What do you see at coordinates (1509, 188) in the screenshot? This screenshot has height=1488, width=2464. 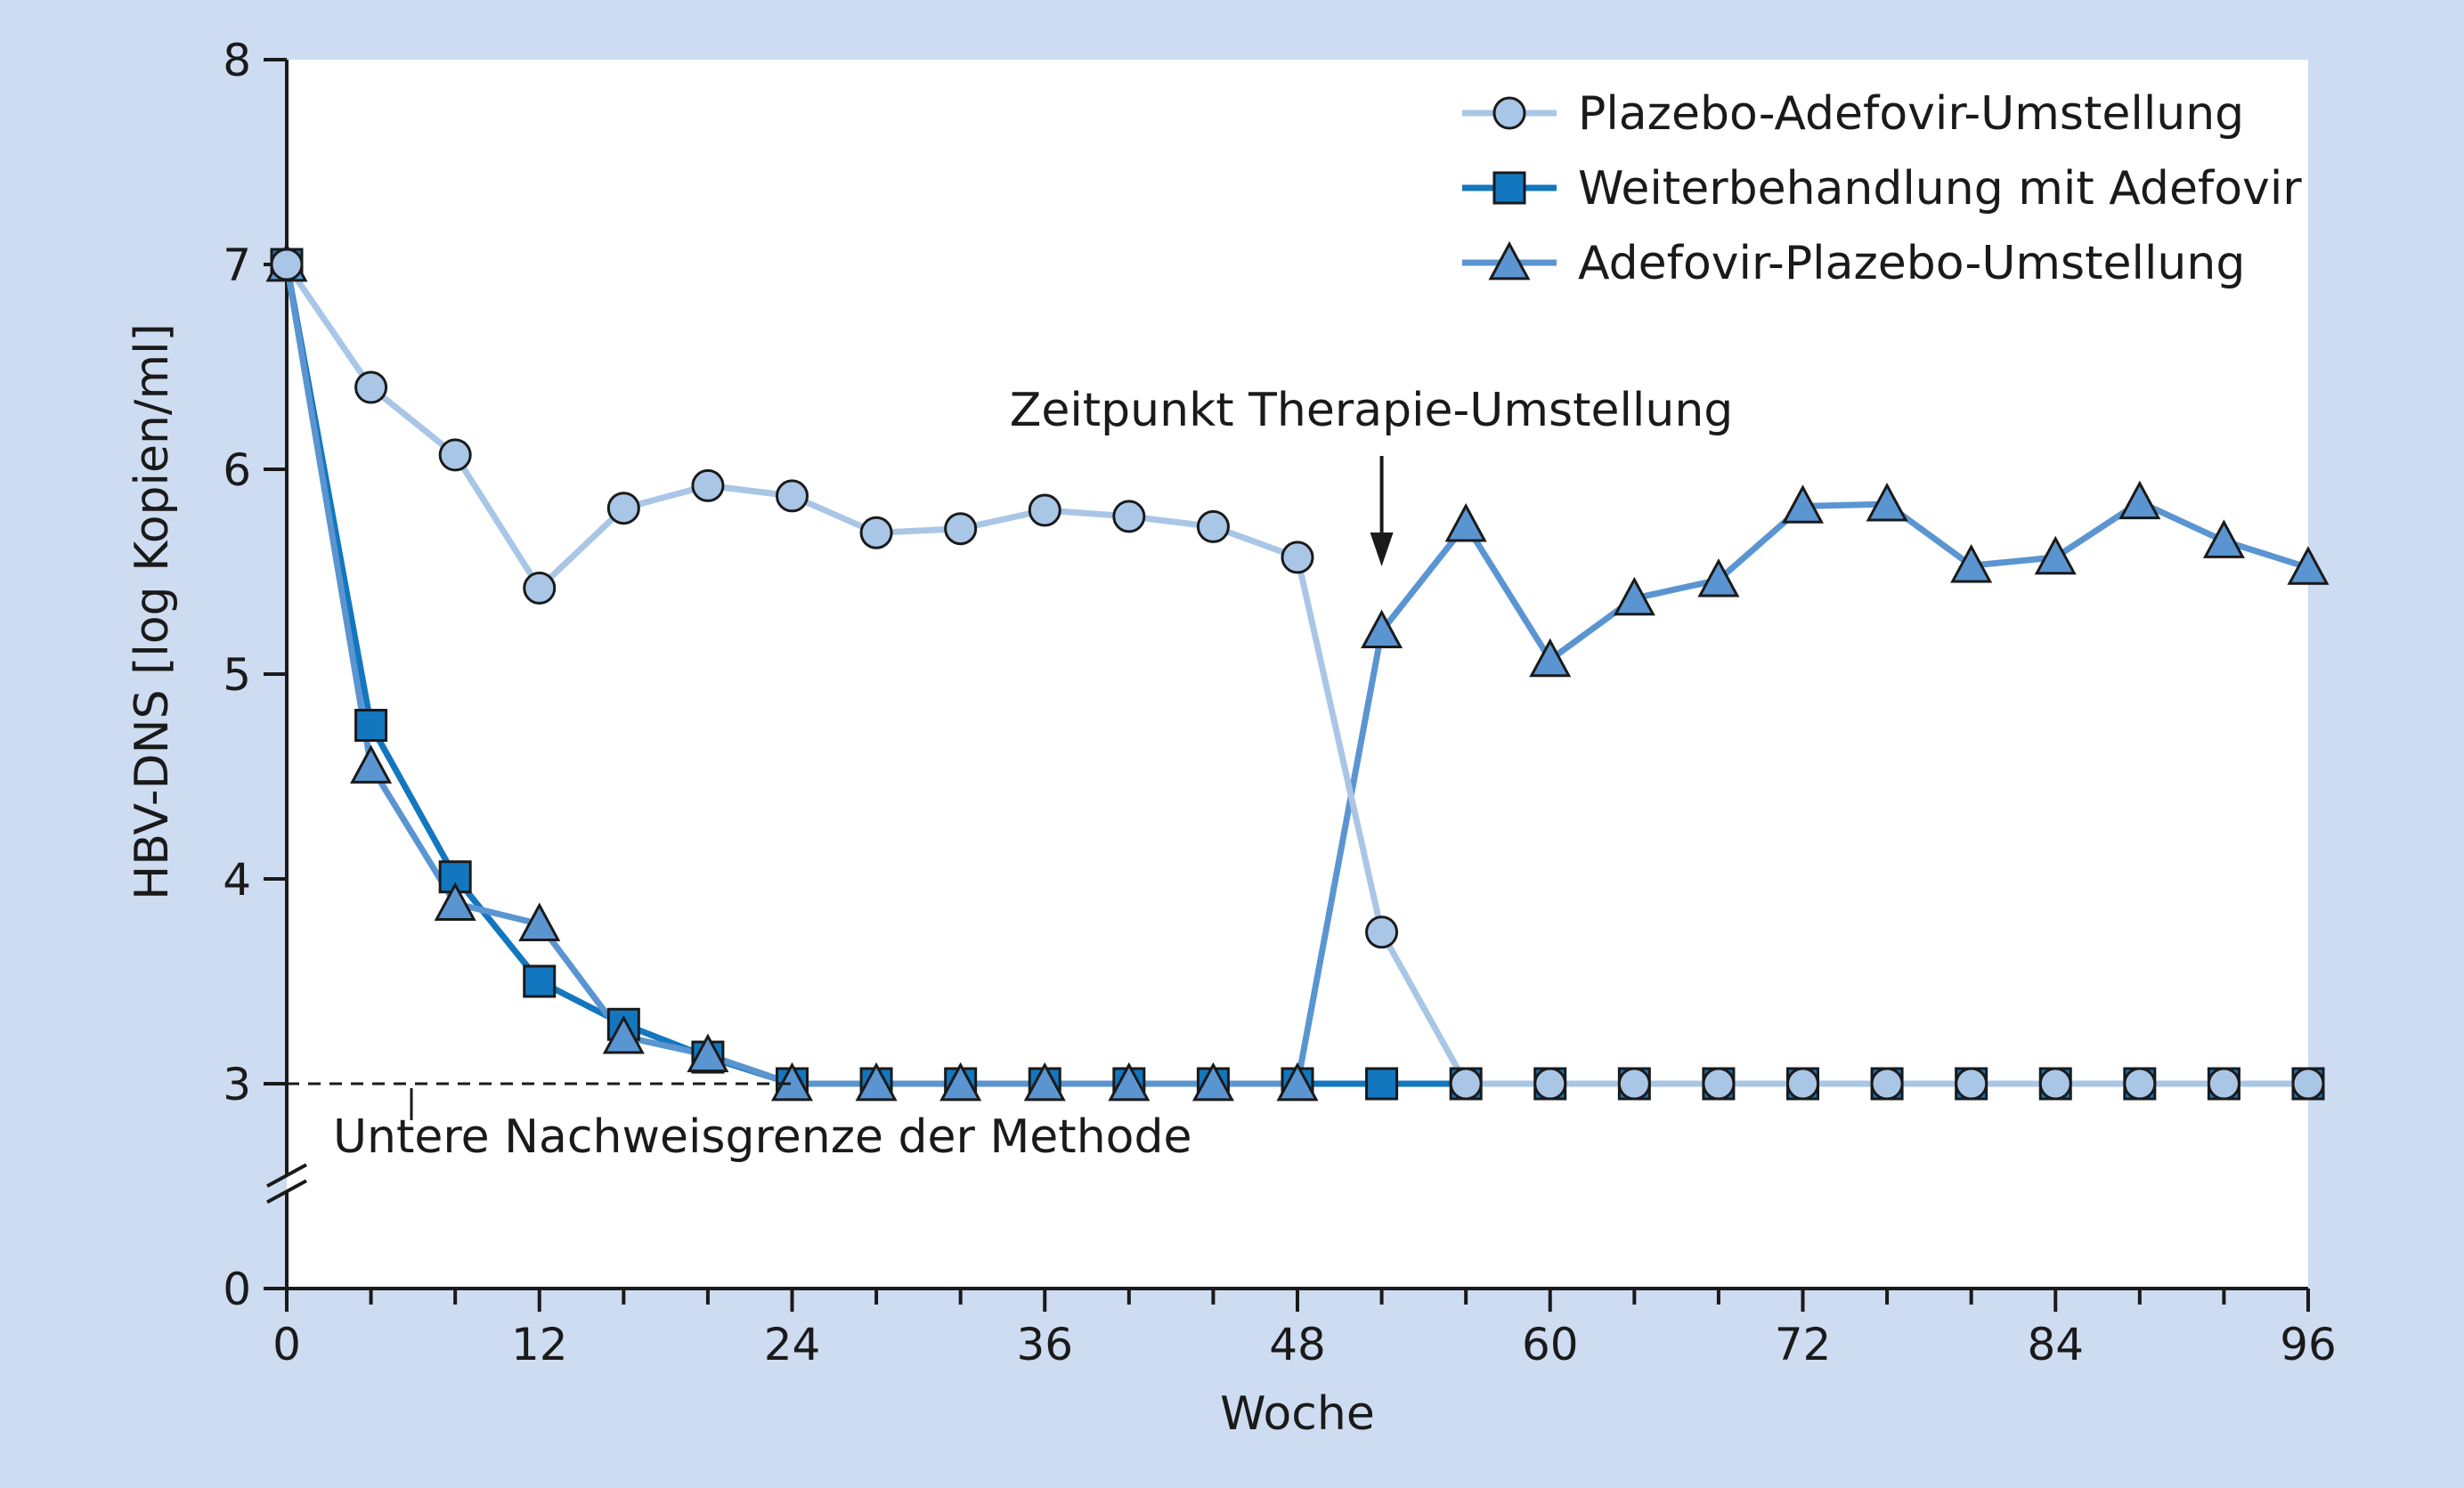 I see `legend-marker-square` at bounding box center [1509, 188].